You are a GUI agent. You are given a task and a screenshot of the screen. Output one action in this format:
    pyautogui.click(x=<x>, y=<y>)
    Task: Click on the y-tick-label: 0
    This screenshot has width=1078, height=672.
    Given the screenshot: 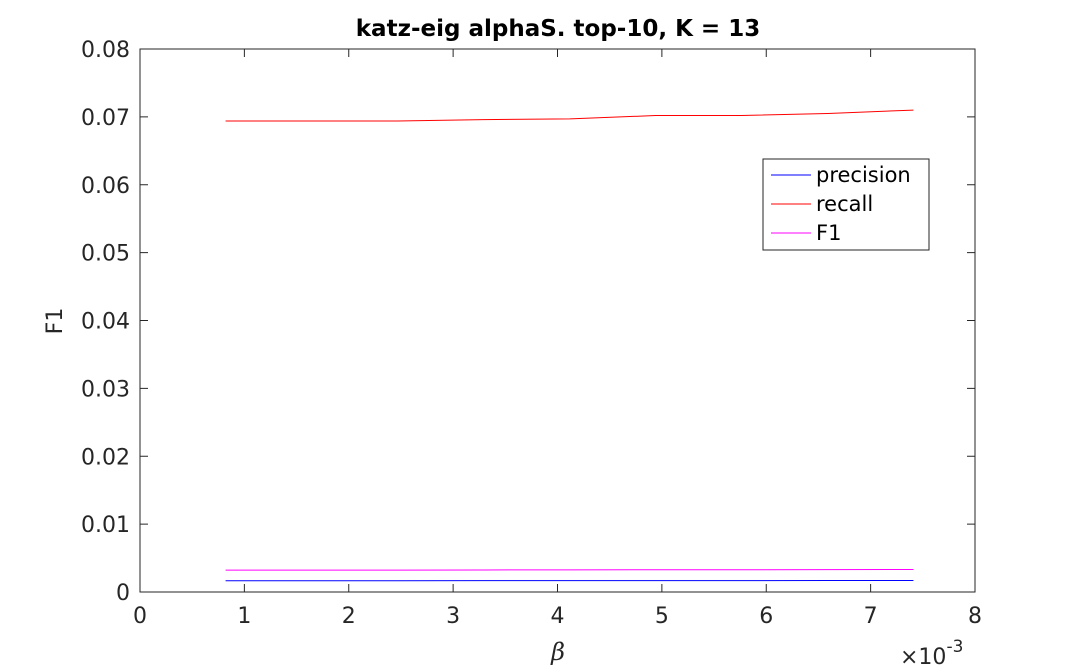 What is the action you would take?
    pyautogui.click(x=123, y=593)
    